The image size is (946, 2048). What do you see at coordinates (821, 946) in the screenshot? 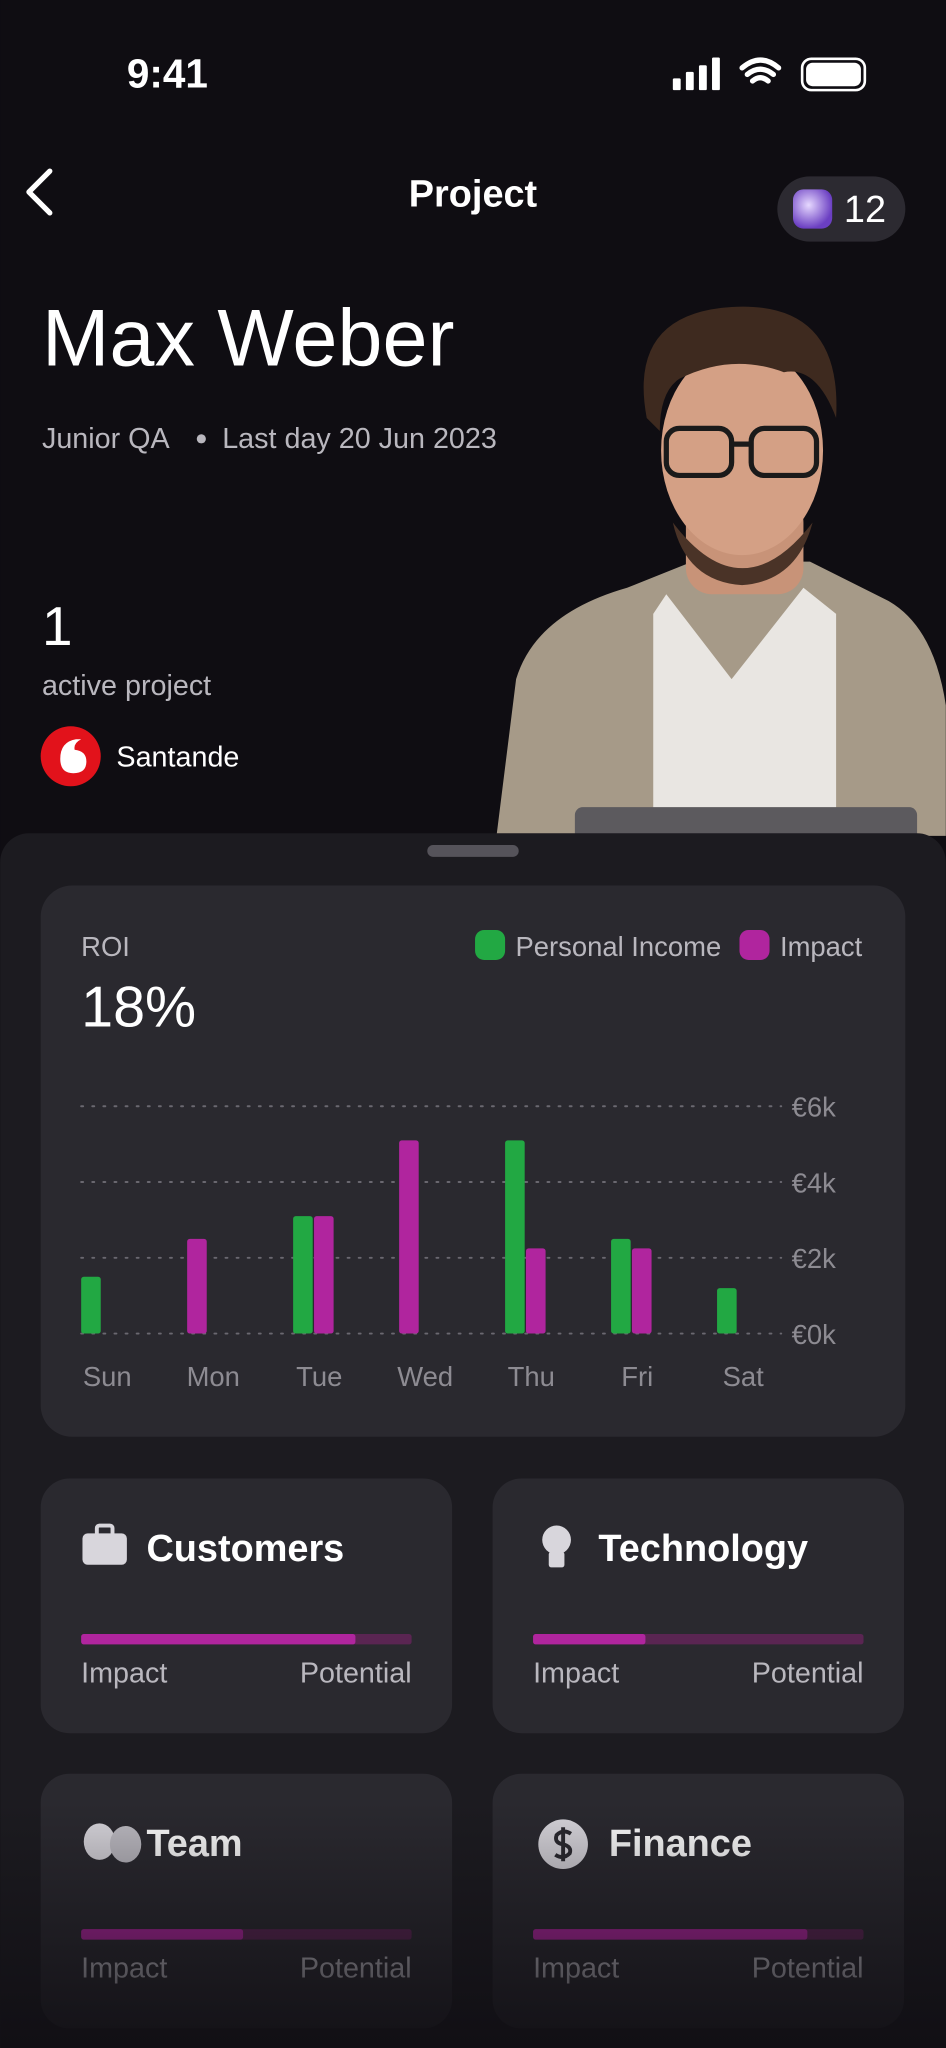
I see `legend-label: Impact` at bounding box center [821, 946].